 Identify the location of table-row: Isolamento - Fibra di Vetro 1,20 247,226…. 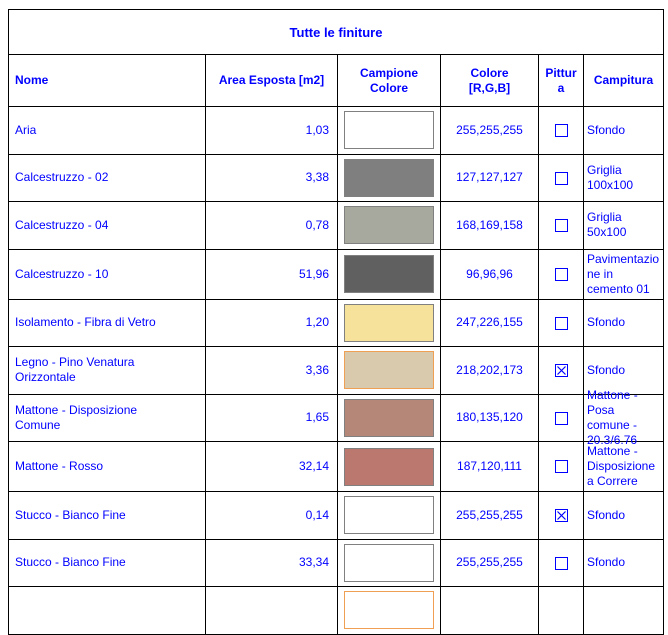
(336, 322).